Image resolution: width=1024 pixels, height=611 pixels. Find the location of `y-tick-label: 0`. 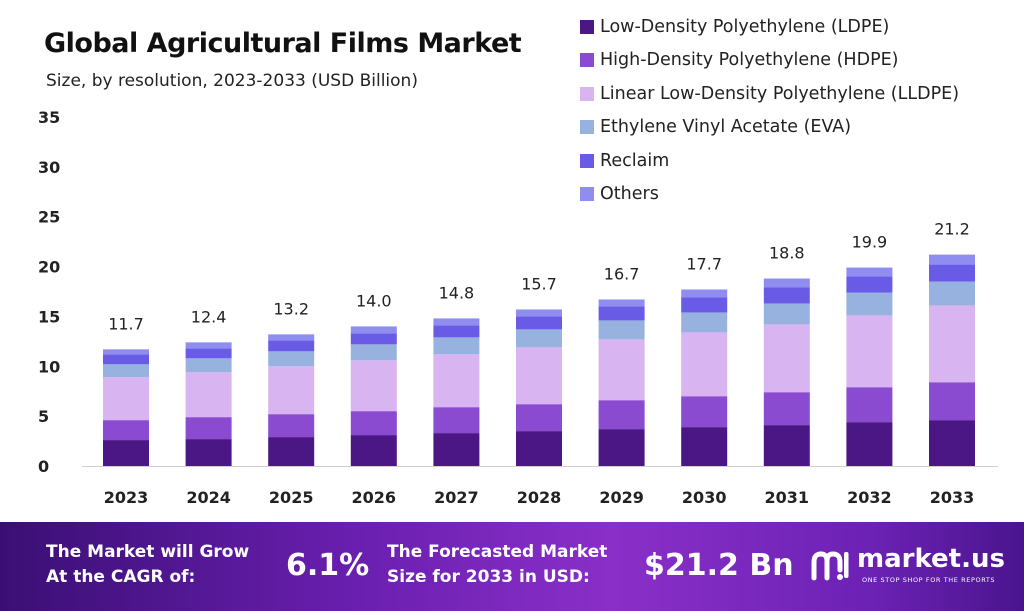

y-tick-label: 0 is located at coordinates (43, 466).